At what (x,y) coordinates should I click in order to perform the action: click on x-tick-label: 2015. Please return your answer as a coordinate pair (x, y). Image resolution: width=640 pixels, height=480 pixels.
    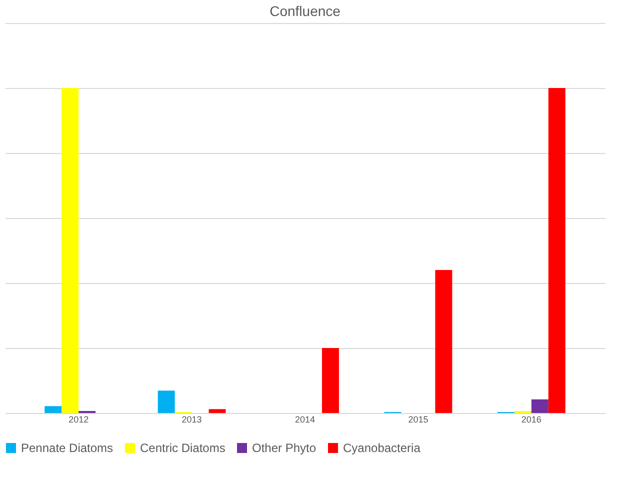
    Looking at the image, I should click on (418, 419).